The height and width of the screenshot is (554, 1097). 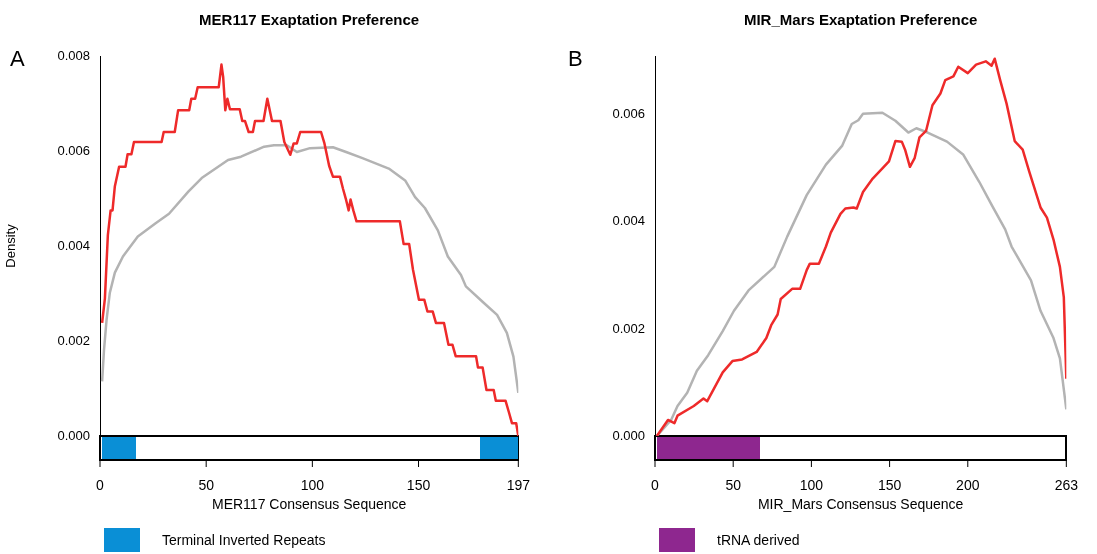 I want to click on x-tick-label: 263, so click(x=1066, y=485).